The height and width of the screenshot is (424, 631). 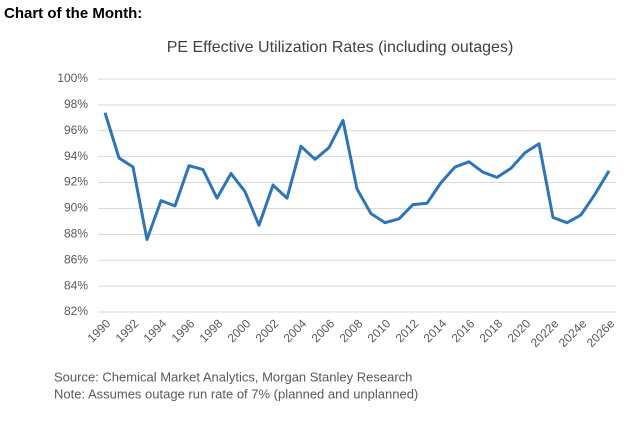 I want to click on x-tick-label: 2022e, so click(x=545, y=333).